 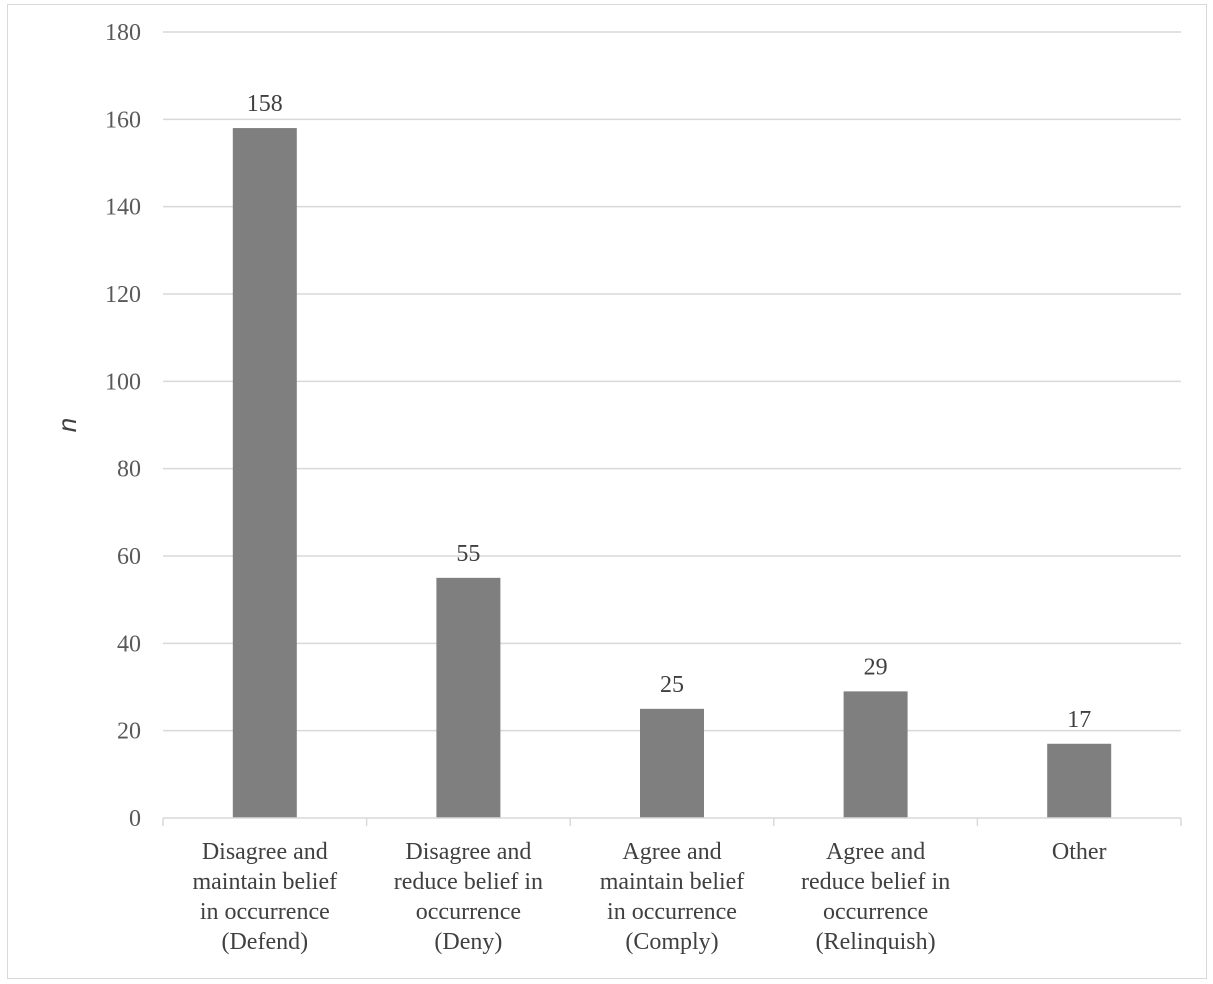 I want to click on category-label-line: (Deny), so click(x=468, y=942).